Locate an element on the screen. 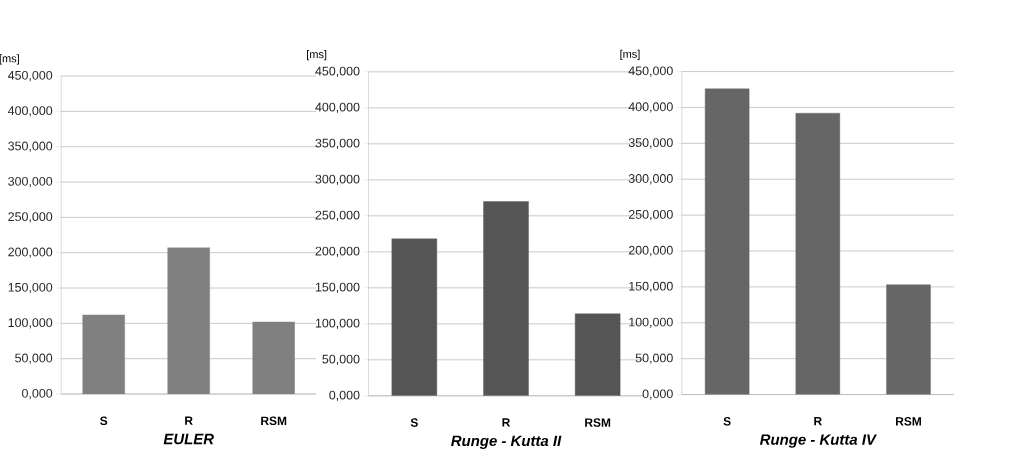 This screenshot has height=452, width=1030. x-axis-title: Runge - Kutta II is located at coordinates (506, 442).